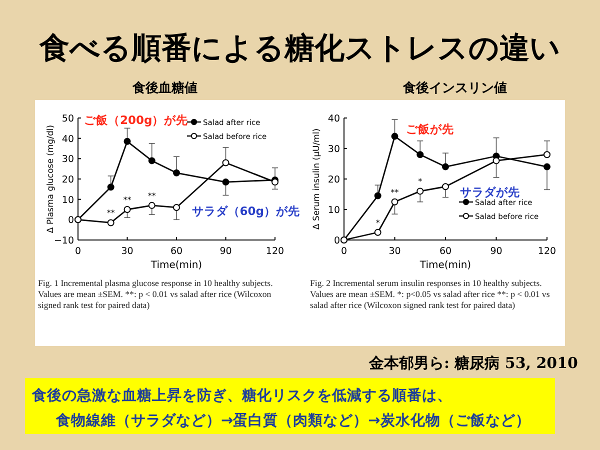 This screenshot has height=450, width=600. What do you see at coordinates (454, 88) in the screenshot?
I see `chart-title: 食後インスリン値` at bounding box center [454, 88].